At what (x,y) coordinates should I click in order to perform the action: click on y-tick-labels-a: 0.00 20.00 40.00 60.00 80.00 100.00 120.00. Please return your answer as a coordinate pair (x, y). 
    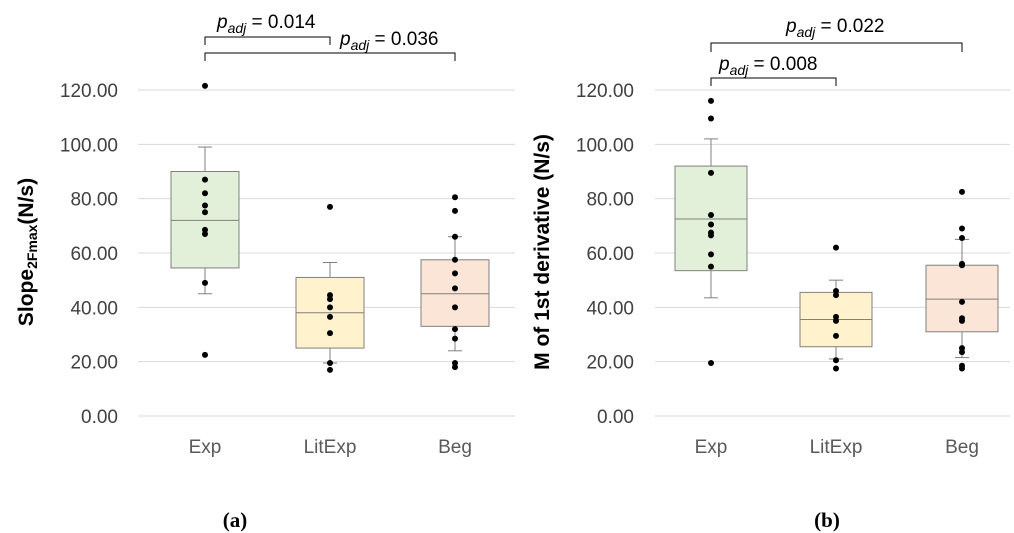
    Looking at the image, I should click on (89, 254).